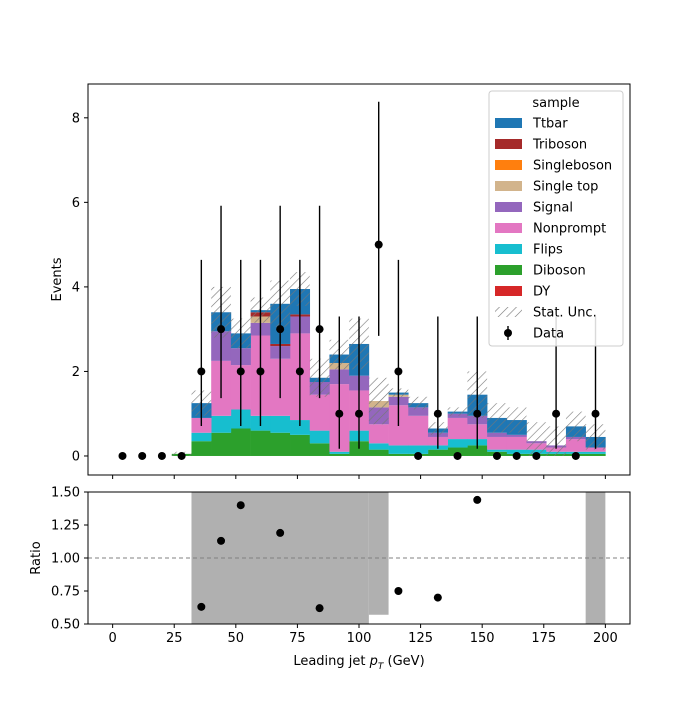 The height and width of the screenshot is (704, 700). I want to click on x-tick-label: 200, so click(605, 638).